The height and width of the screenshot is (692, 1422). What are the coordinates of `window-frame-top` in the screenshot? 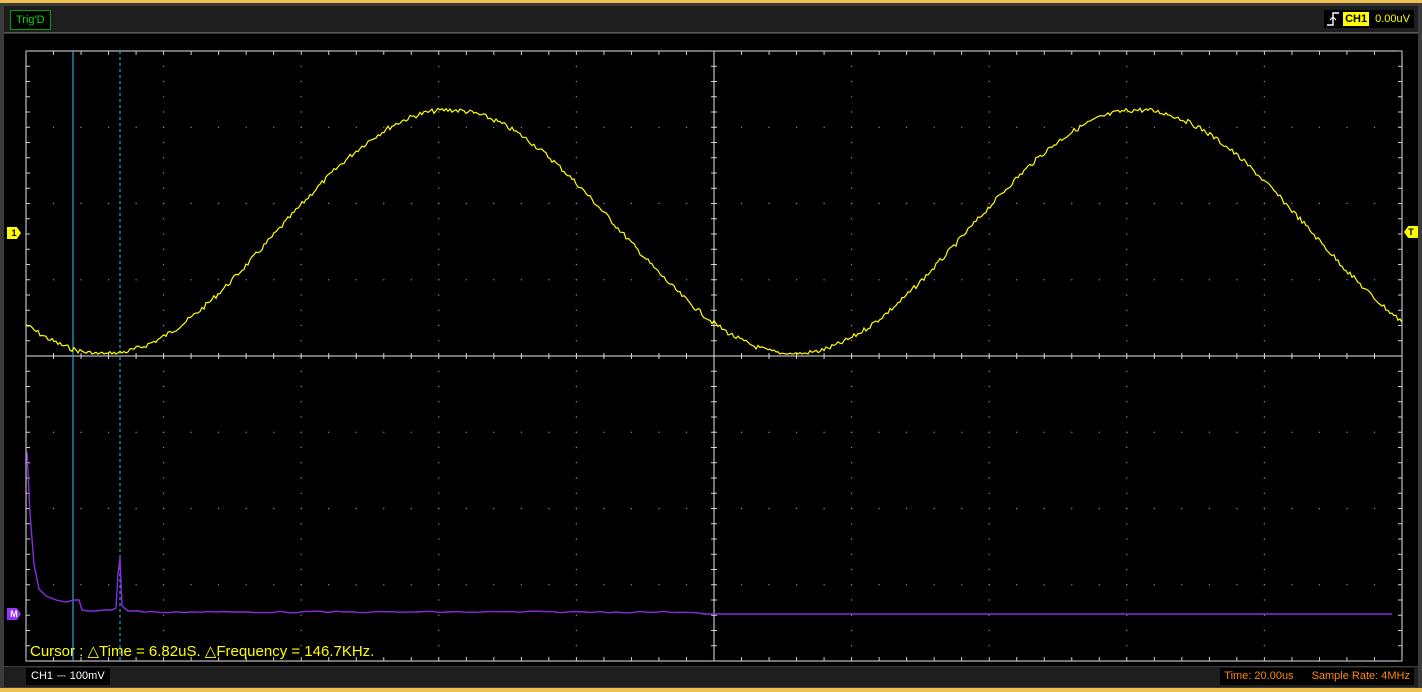 It's located at (711, 1).